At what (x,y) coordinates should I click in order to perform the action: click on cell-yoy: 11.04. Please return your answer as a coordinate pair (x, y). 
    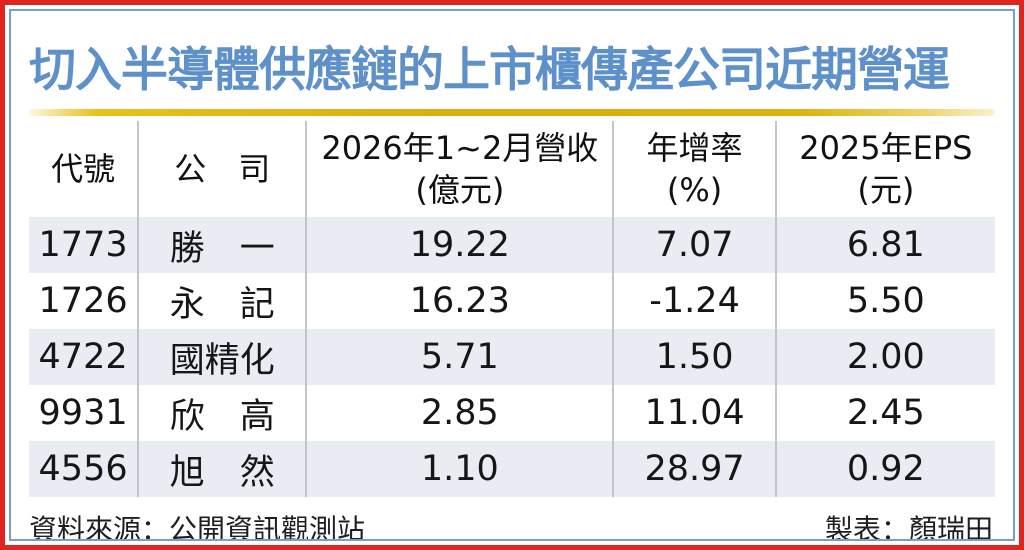
    Looking at the image, I should click on (695, 413).